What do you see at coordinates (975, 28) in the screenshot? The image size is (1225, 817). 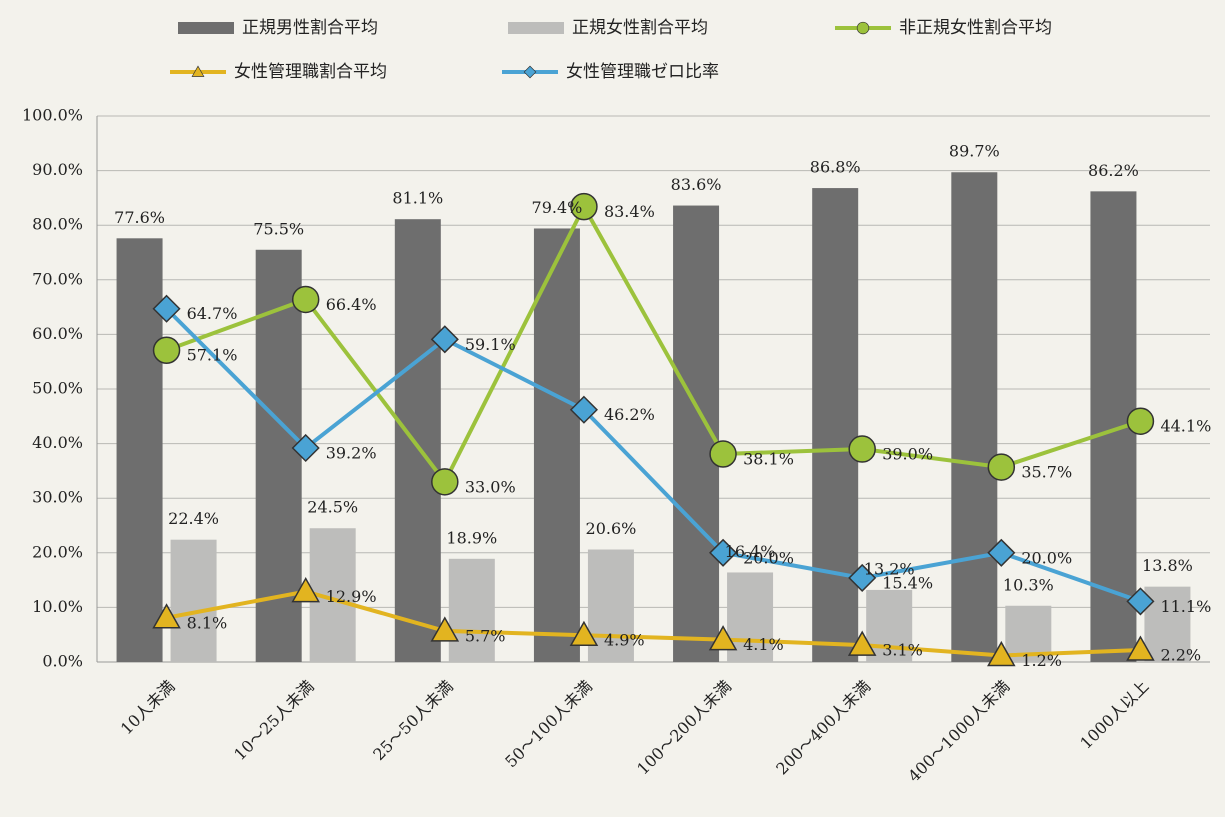 I see `legend-label: 非正規女性割合平均` at bounding box center [975, 28].